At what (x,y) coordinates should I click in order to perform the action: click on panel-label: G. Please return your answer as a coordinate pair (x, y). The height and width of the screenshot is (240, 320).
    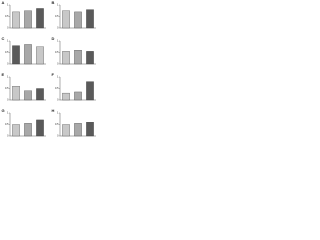
    Looking at the image, I should click on (3, 110).